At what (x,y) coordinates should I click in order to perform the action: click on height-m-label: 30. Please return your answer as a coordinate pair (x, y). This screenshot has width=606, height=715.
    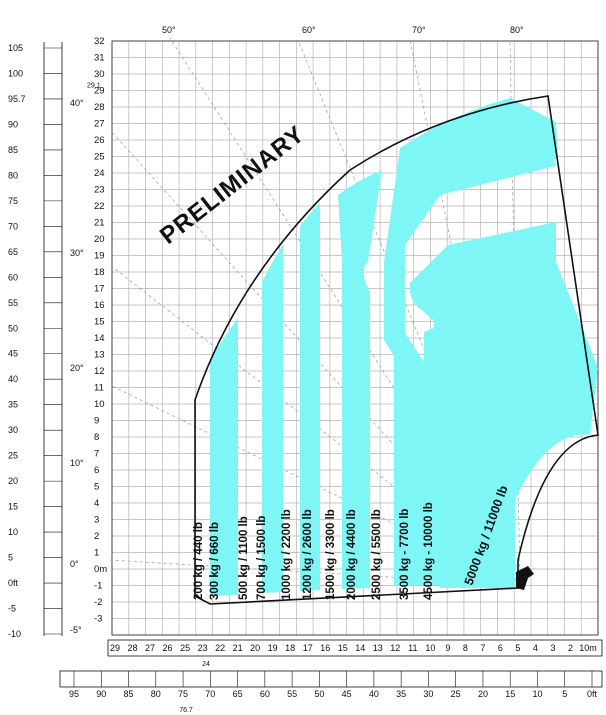
    Looking at the image, I should click on (99, 74).